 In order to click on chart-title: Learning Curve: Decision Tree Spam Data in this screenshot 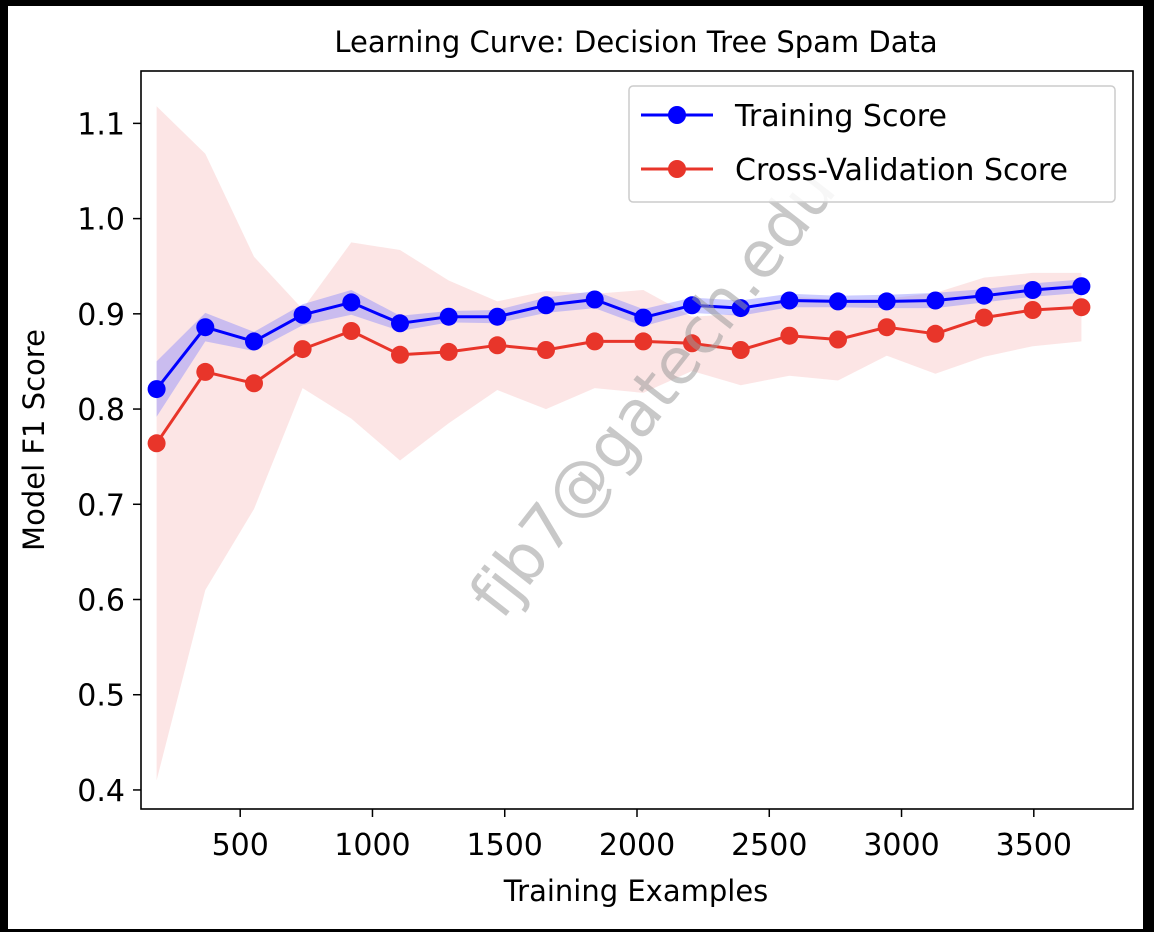, I will do `click(635, 42)`.